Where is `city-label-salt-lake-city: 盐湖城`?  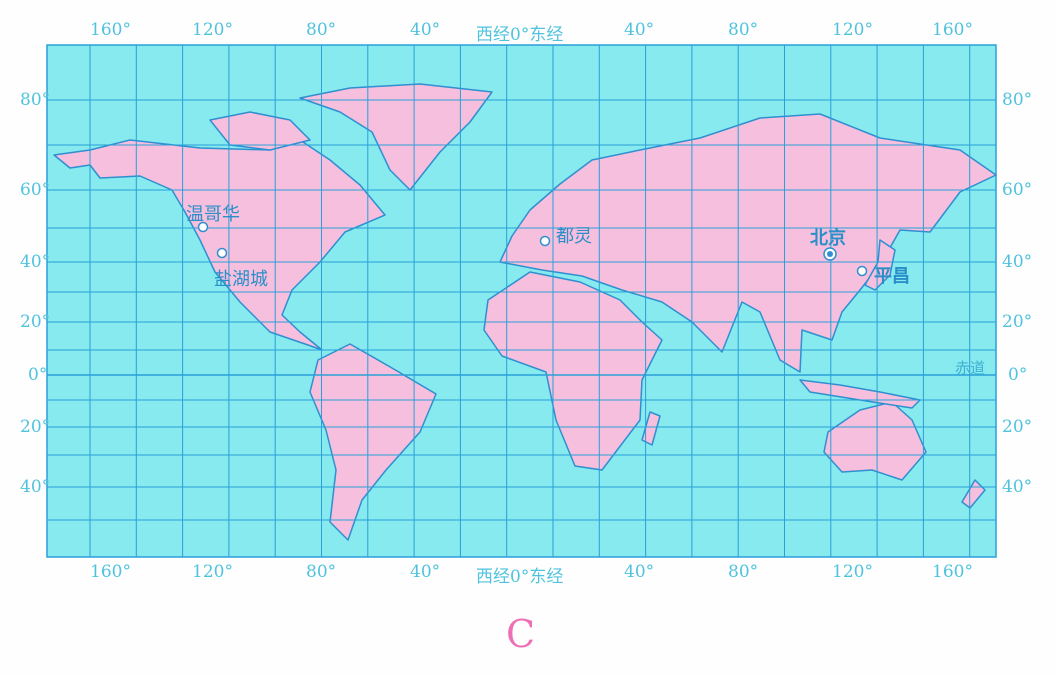 city-label-salt-lake-city: 盐湖城 is located at coordinates (241, 279).